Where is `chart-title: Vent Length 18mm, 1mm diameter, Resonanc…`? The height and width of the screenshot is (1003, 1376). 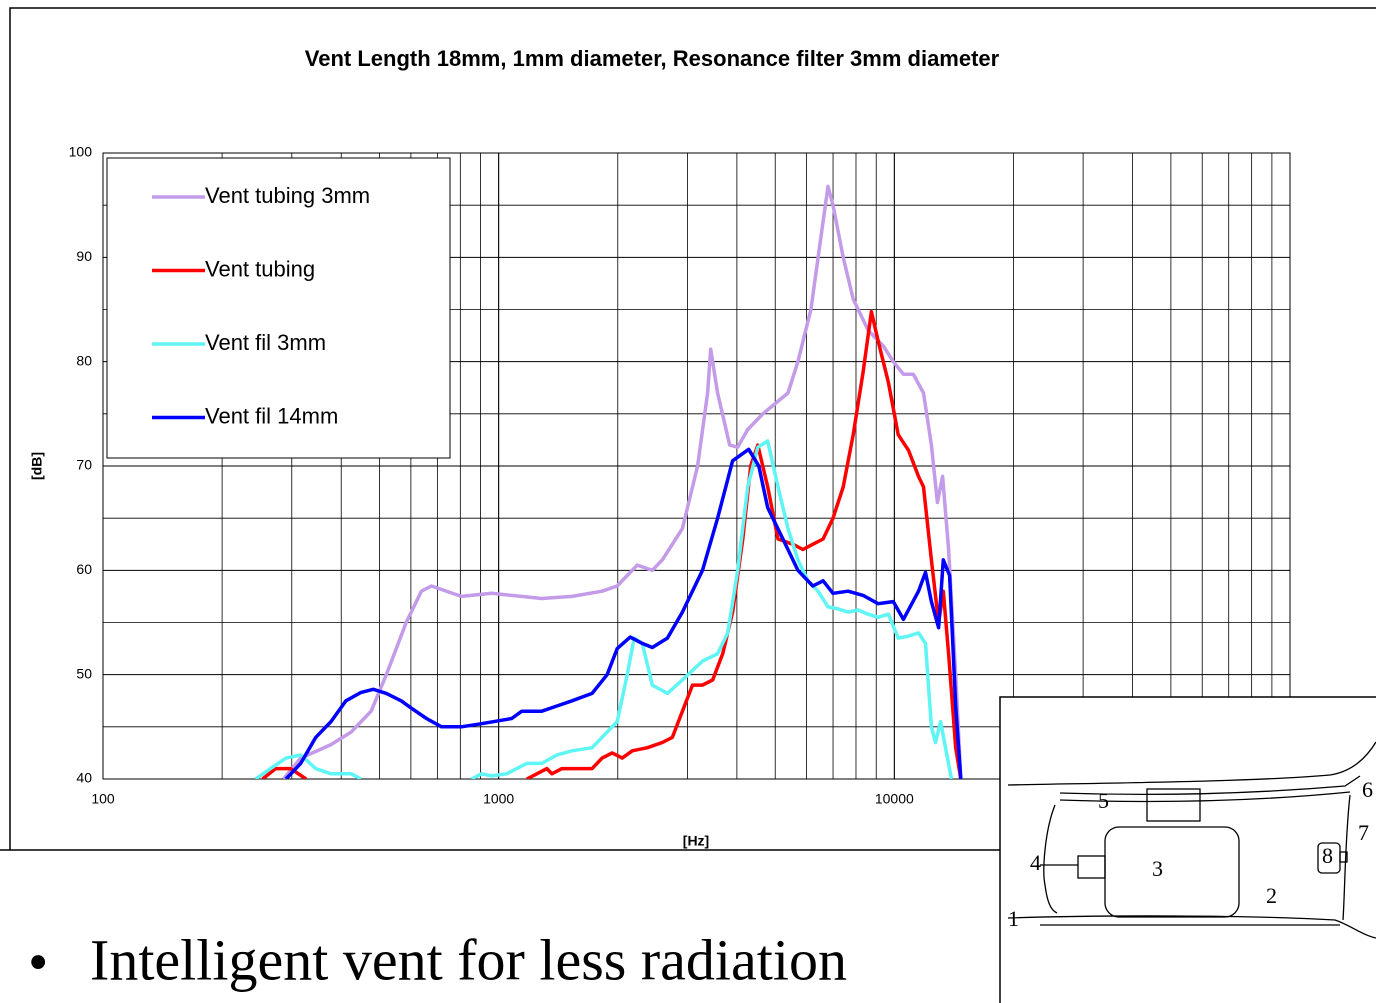
chart-title: Vent Length 18mm, 1mm diameter, Resonanc… is located at coordinates (652, 58).